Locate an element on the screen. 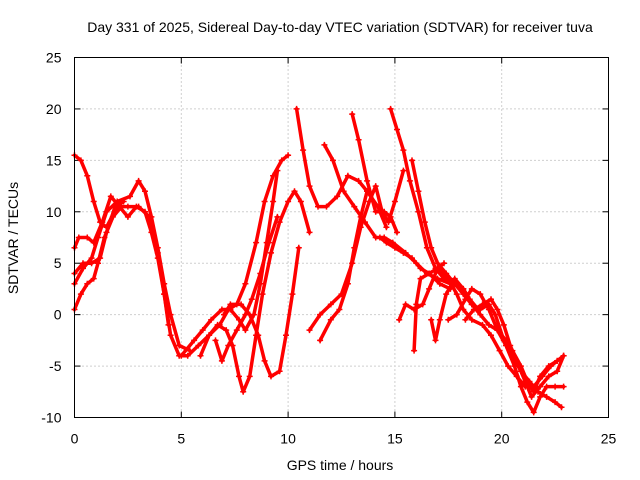 This screenshot has height=480, width=640. y-axis-label: SDTVAR / TECUs is located at coordinates (13, 238).